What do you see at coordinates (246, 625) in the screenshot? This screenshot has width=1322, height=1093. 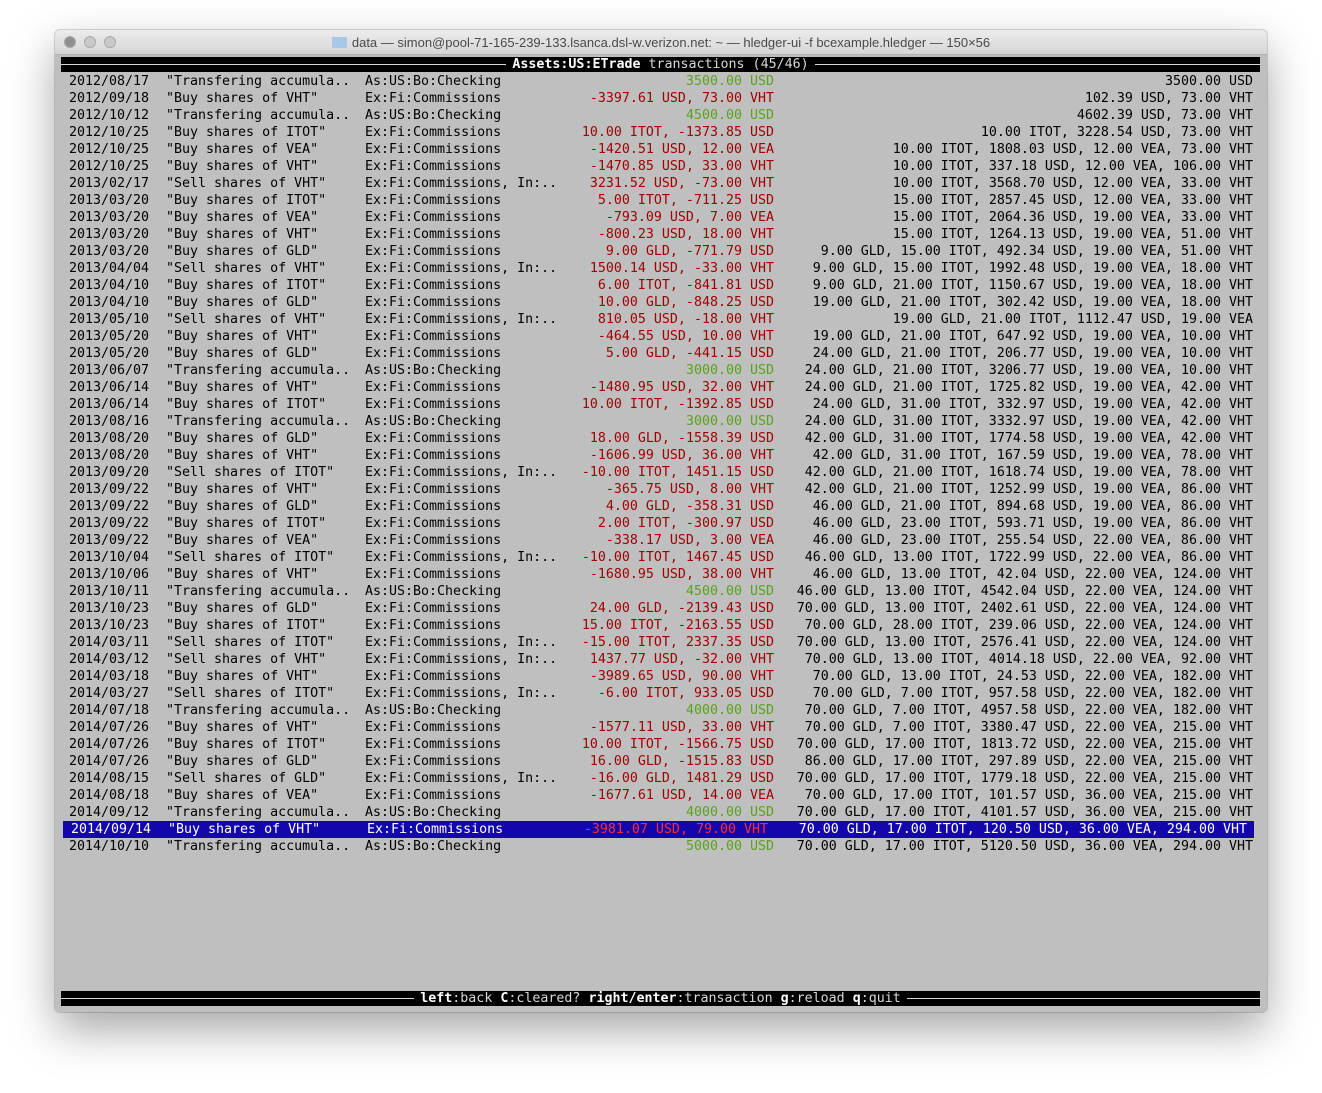 I see `description-cell: "Buy shares of ITOT"` at bounding box center [246, 625].